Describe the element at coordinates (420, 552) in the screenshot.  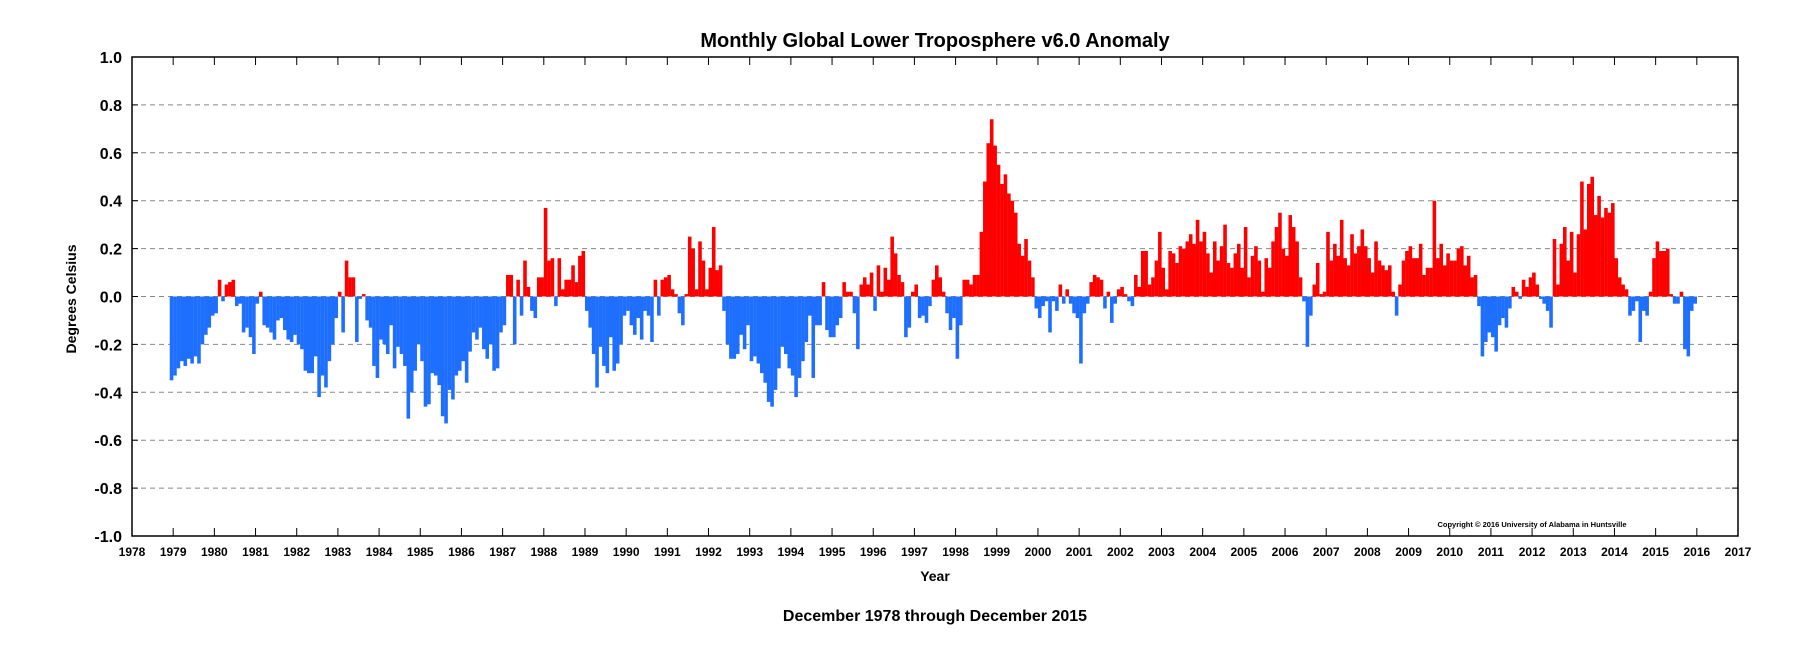
I see `x-tick-label: 1985` at that location.